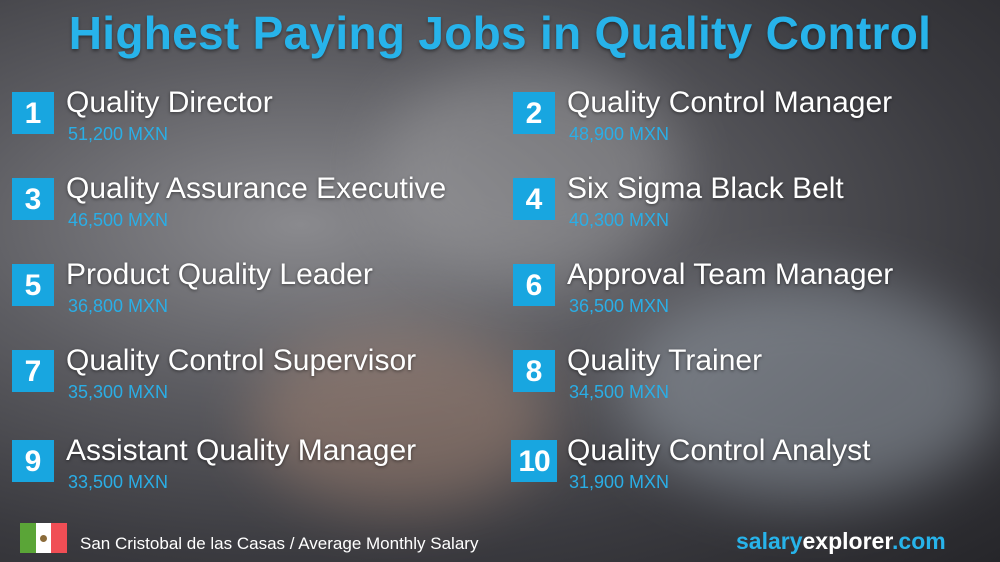 This screenshot has width=1000, height=562. Describe the element at coordinates (619, 134) in the screenshot. I see `job-salary: 48,900 MXN` at that location.